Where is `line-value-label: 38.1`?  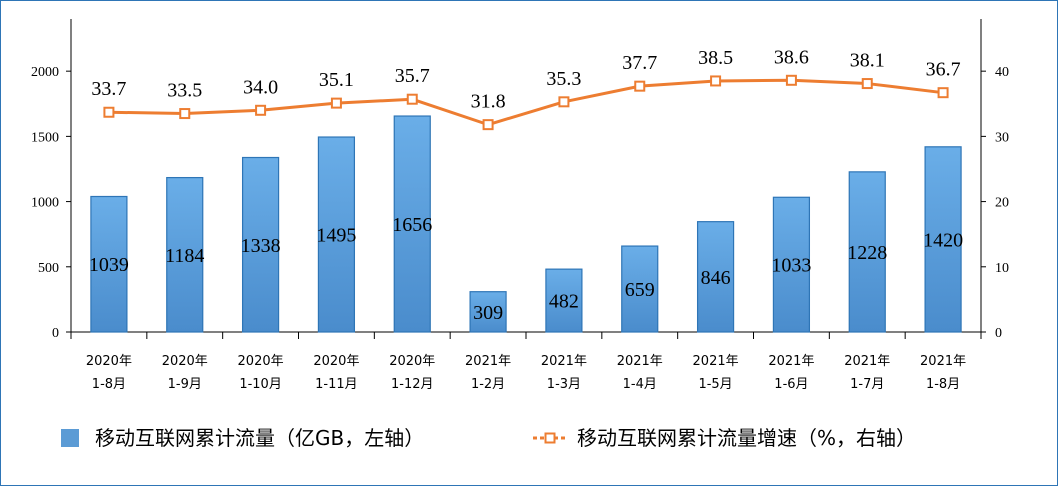 line-value-label: 38.1 is located at coordinates (867, 61).